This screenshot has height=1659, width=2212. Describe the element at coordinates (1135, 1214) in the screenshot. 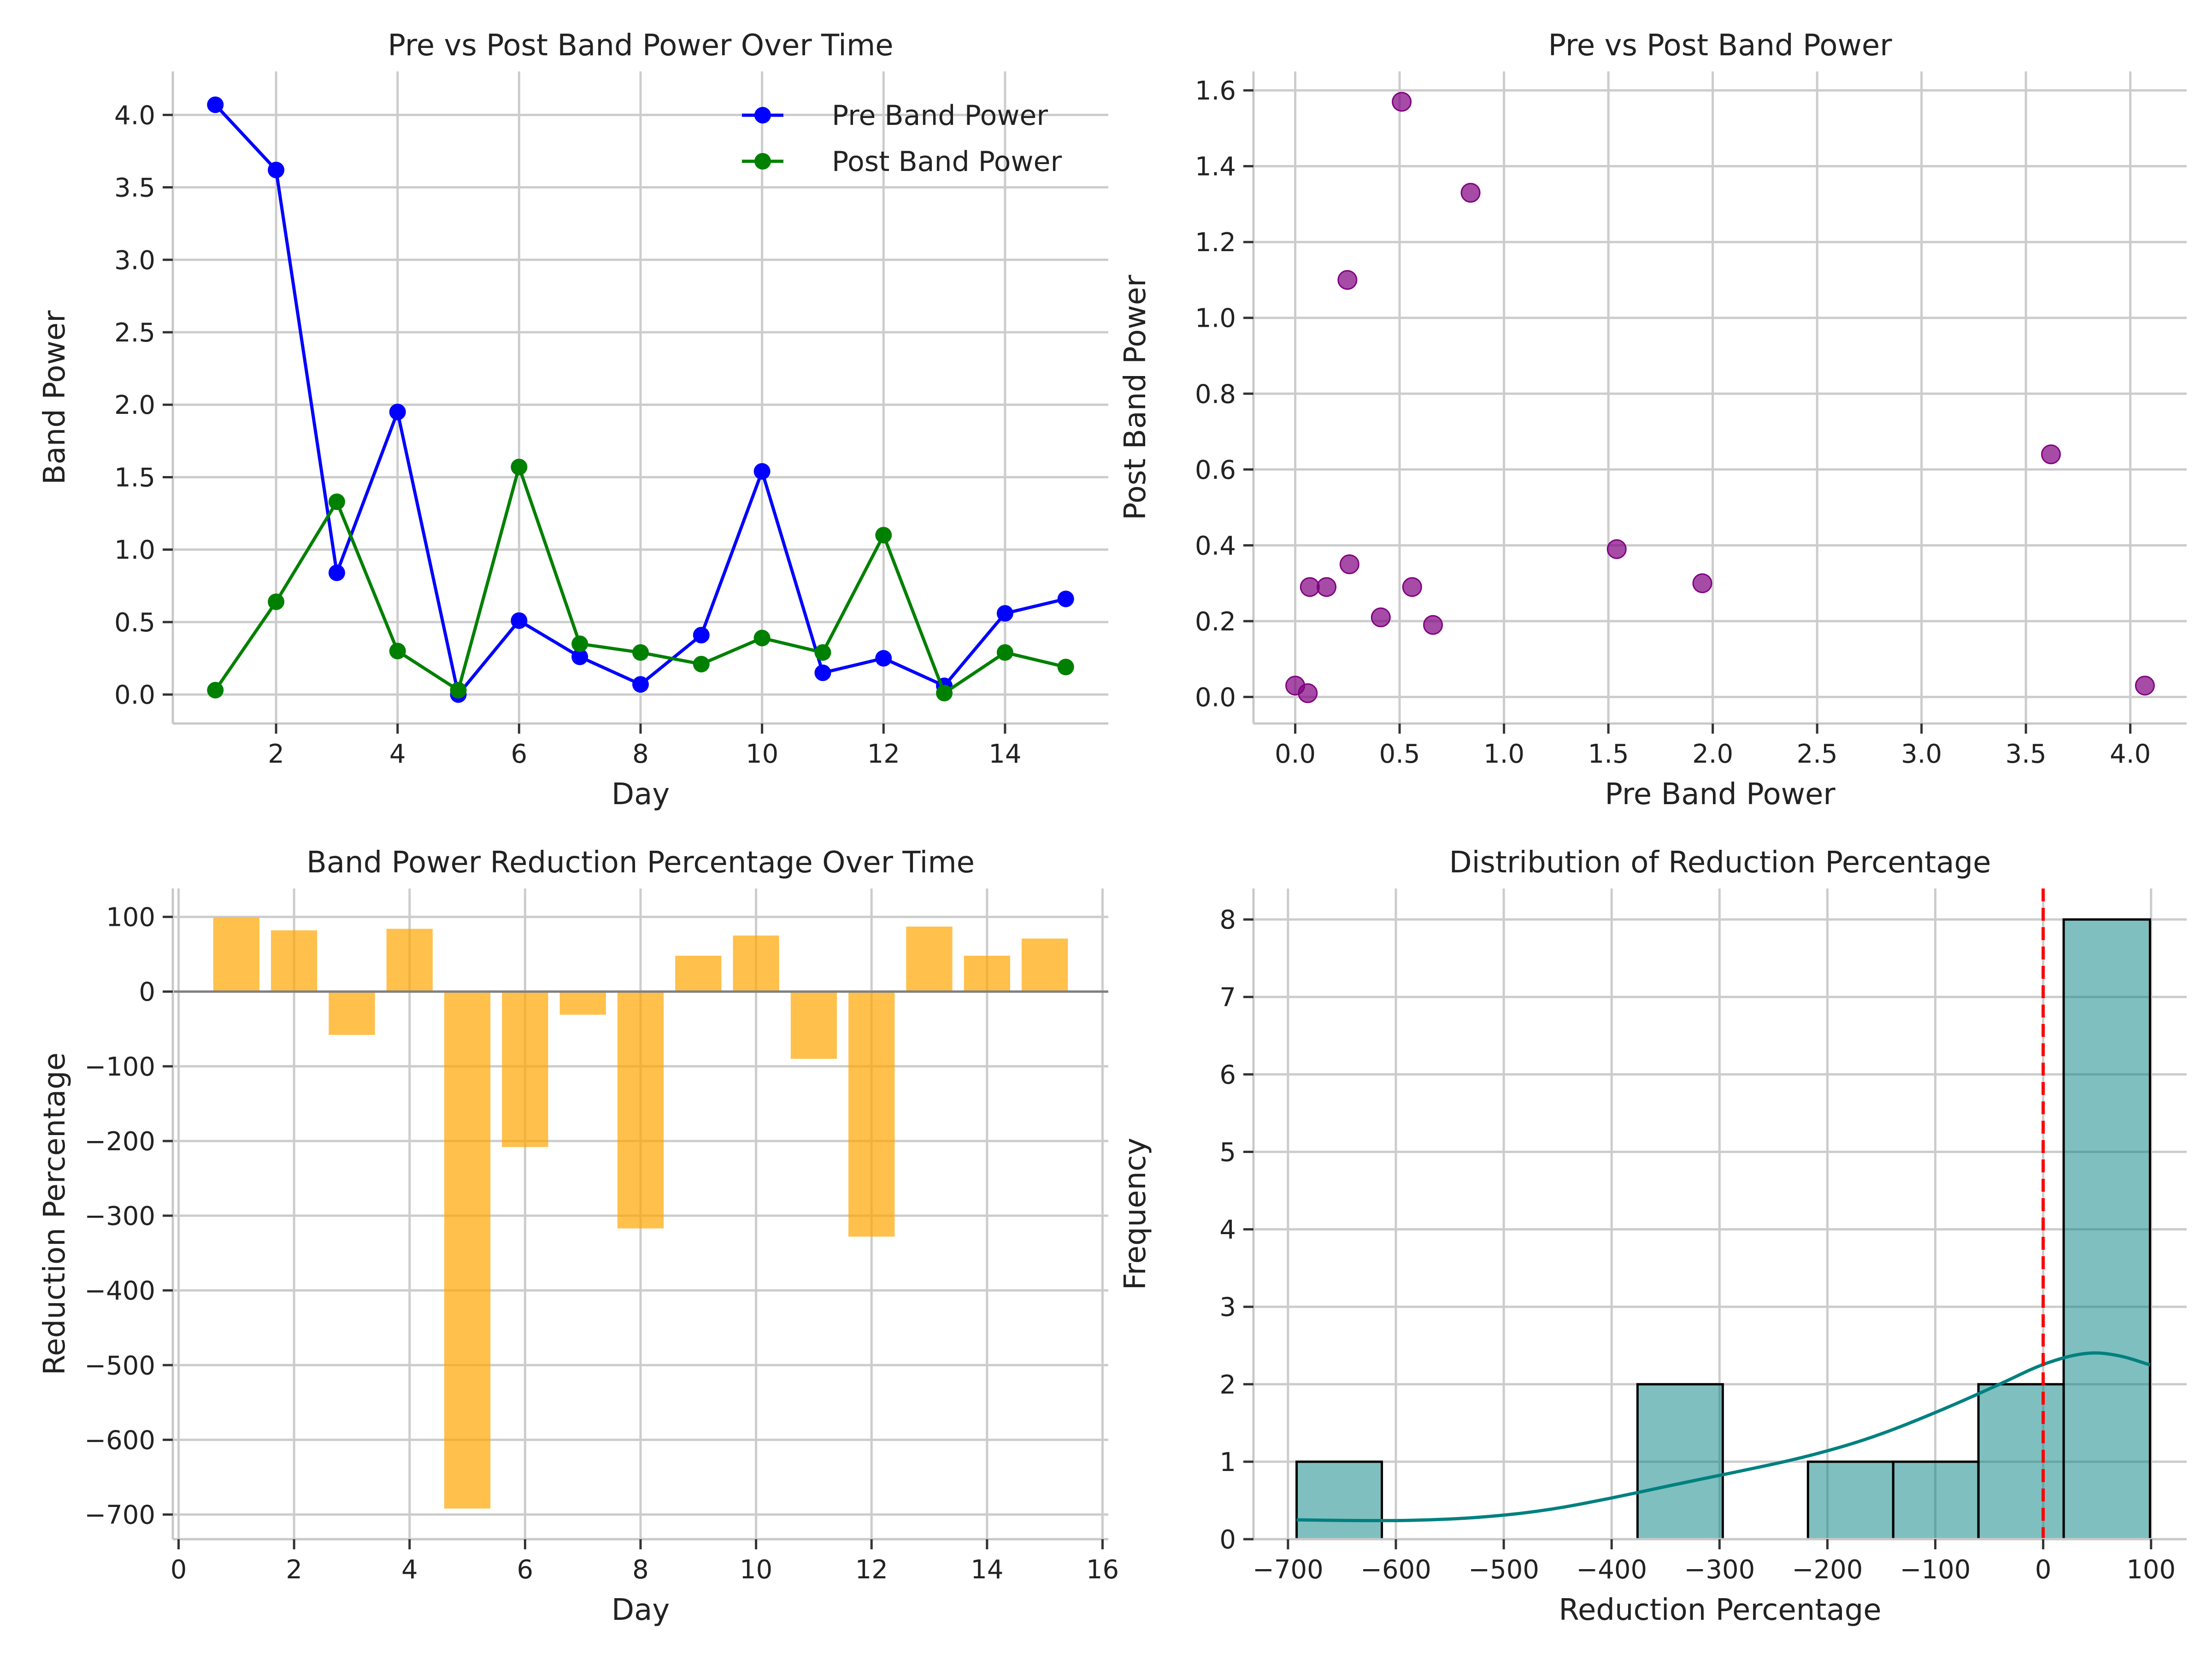

I see `histogram-y-axis-label: Frequency` at that location.